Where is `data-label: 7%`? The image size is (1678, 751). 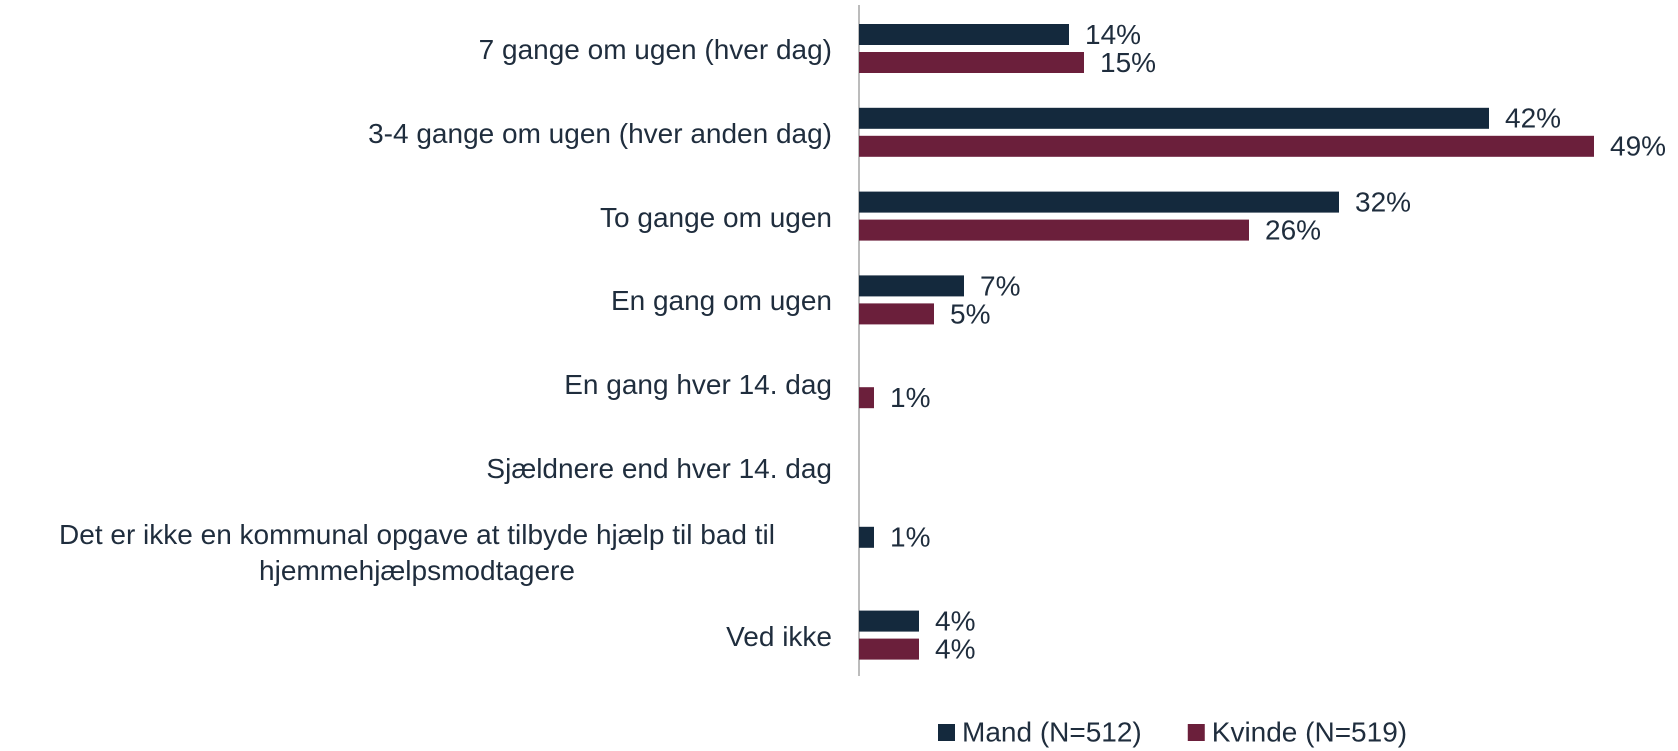 data-label: 7% is located at coordinates (1000, 285).